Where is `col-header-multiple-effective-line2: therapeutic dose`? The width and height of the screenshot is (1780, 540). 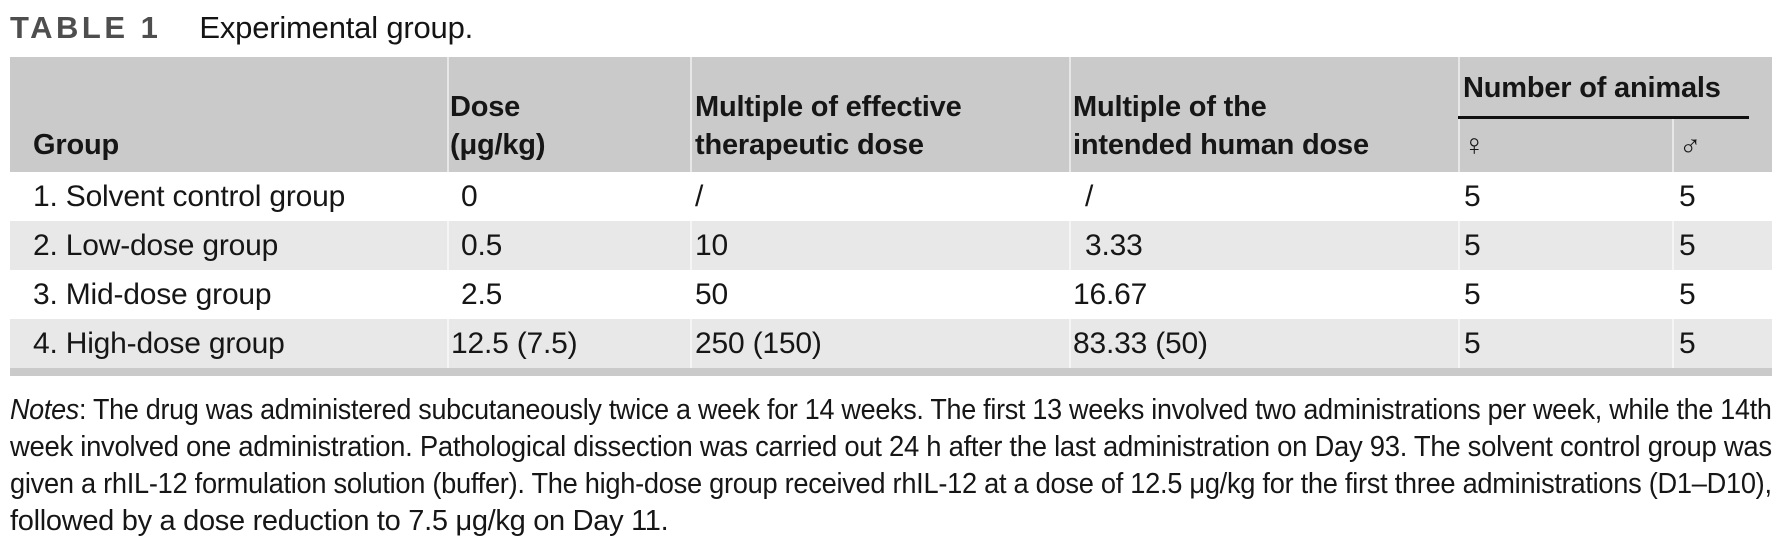 col-header-multiple-effective-line2: therapeutic dose is located at coordinates (809, 145).